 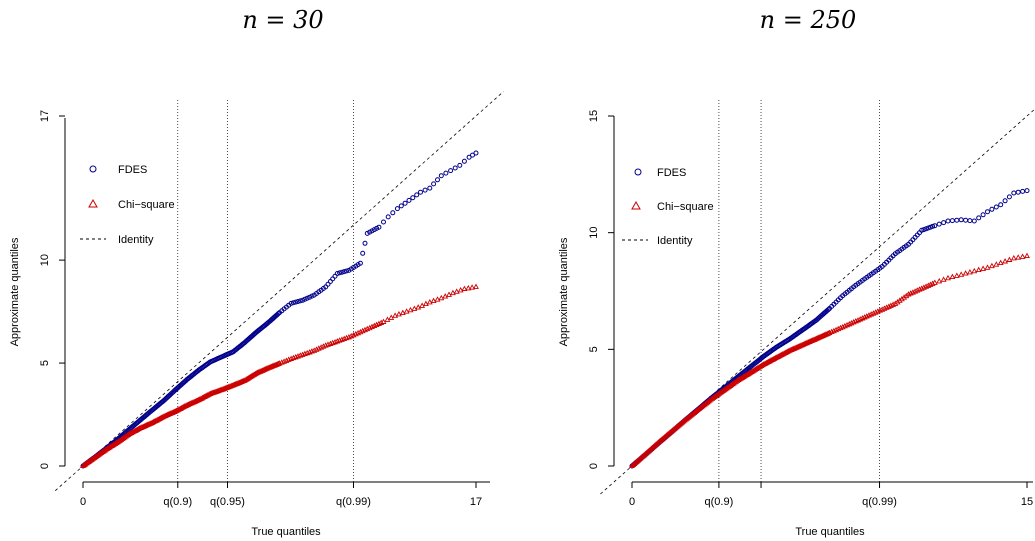 I want to click on x-tick-label: 17, so click(x=476, y=502).